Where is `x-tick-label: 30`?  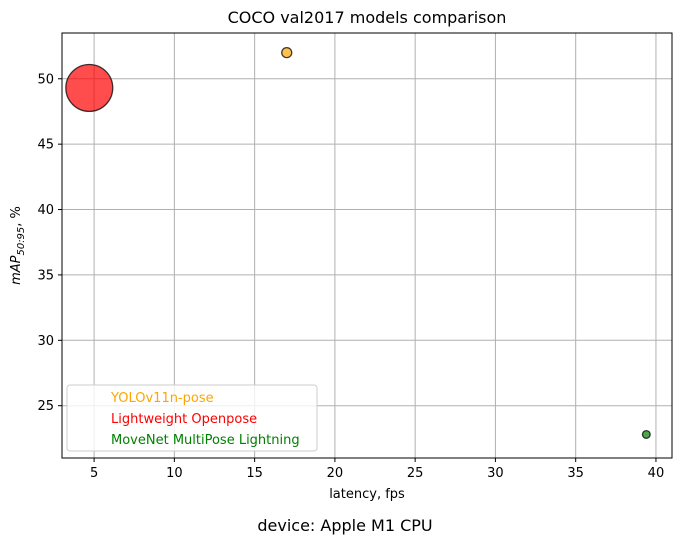 x-tick-label: 30 is located at coordinates (495, 473).